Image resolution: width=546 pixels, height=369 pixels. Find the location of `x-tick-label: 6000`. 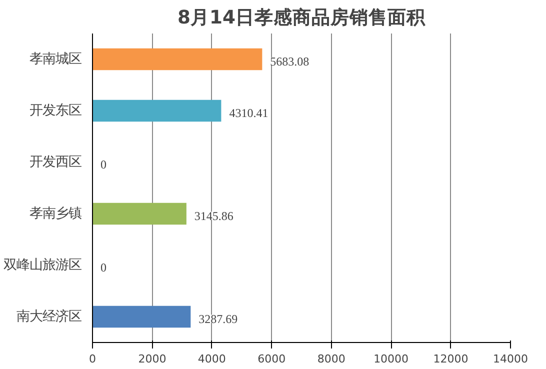

x-tick-label: 6000 is located at coordinates (272, 359).